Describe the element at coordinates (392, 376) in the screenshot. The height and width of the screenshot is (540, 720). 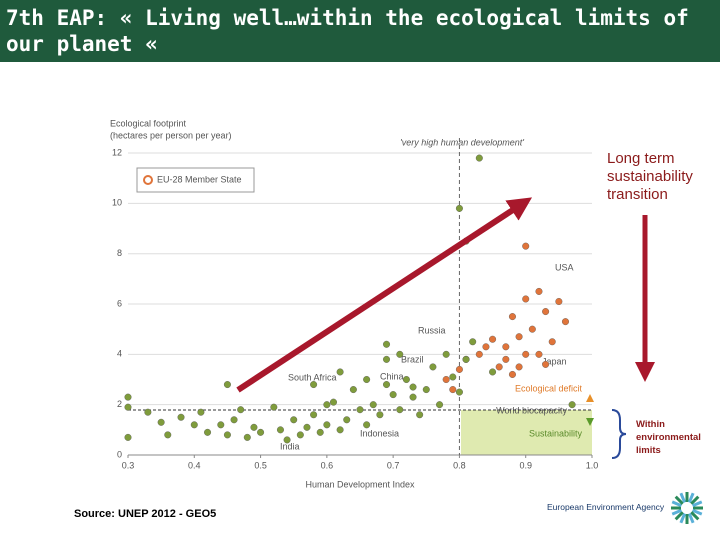
I see `annotation: China` at that location.